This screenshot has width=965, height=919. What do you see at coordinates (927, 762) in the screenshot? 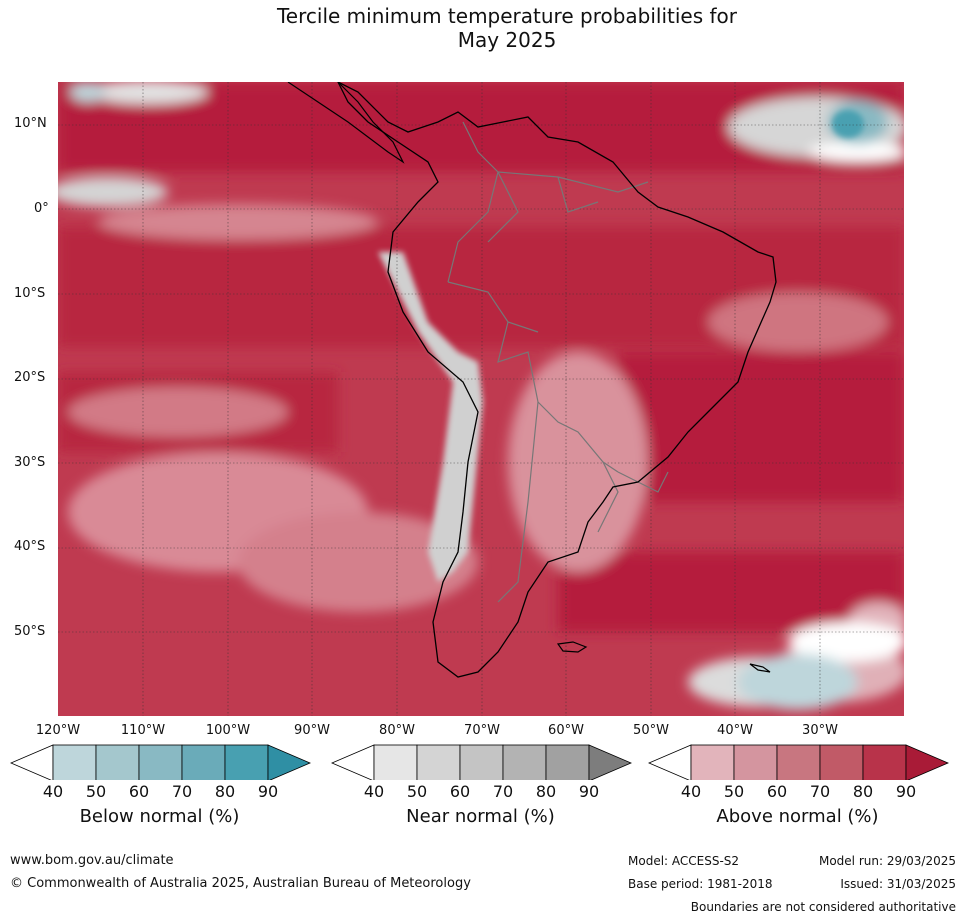
I see `above-normal-colorbar-max-arrow` at bounding box center [927, 762].